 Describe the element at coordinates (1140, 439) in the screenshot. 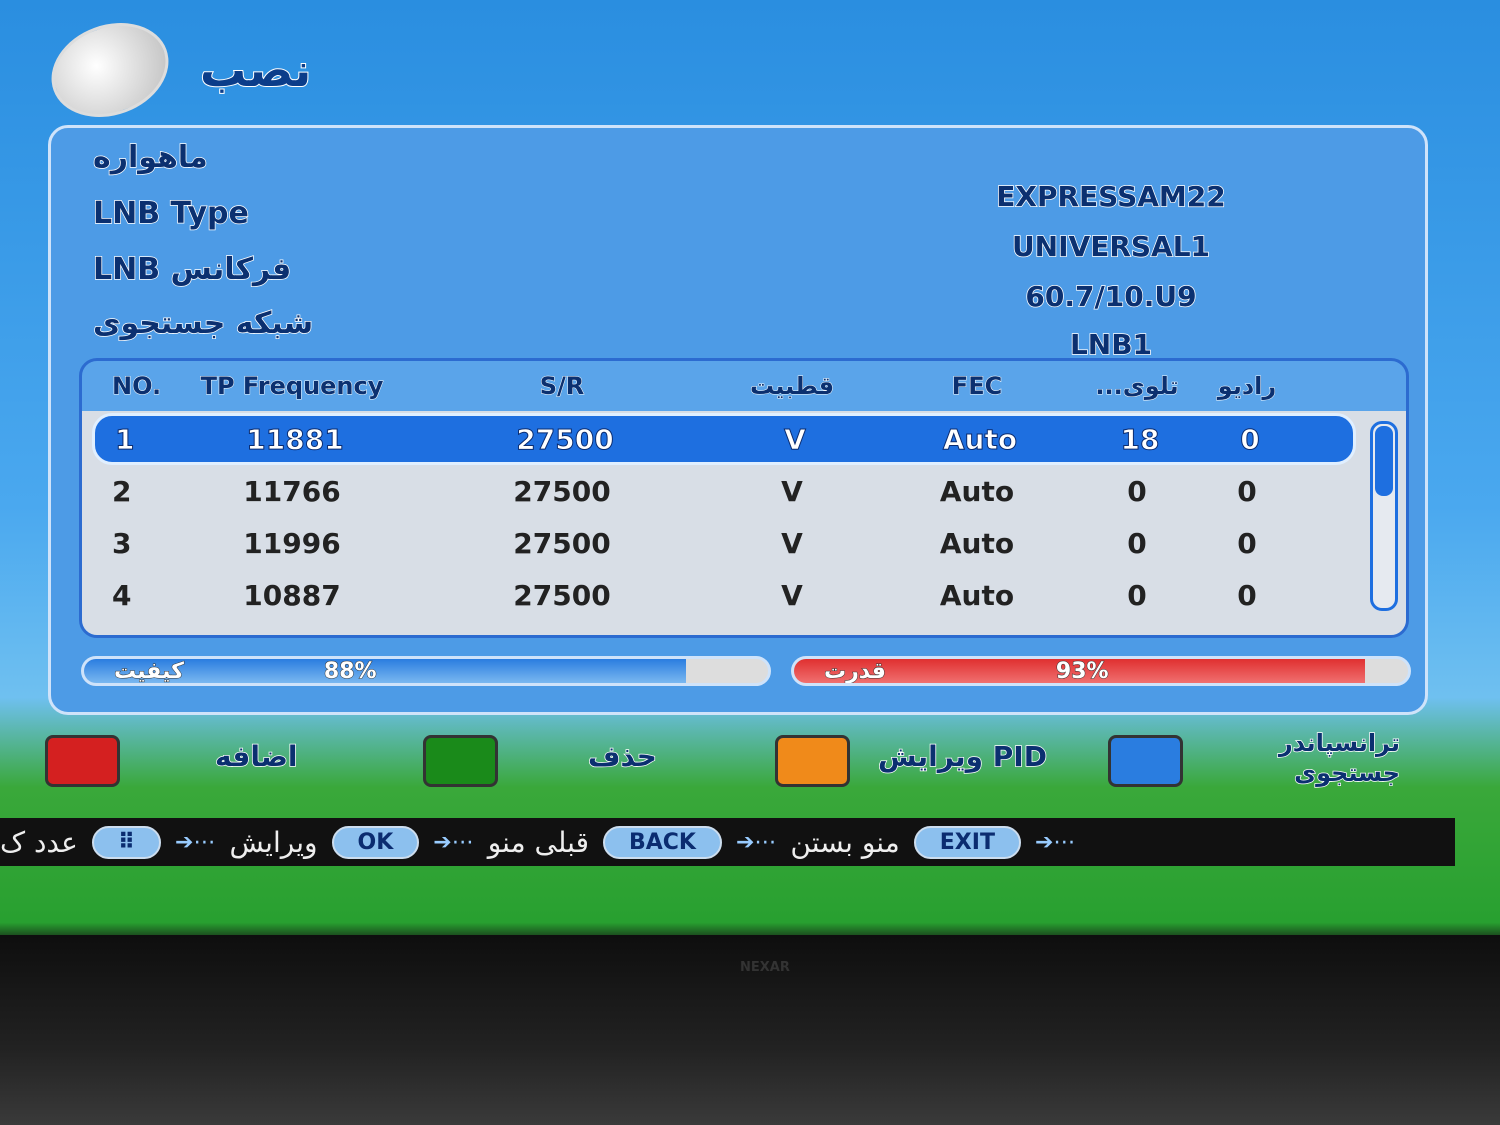

I see `table-cell: 18` at that location.